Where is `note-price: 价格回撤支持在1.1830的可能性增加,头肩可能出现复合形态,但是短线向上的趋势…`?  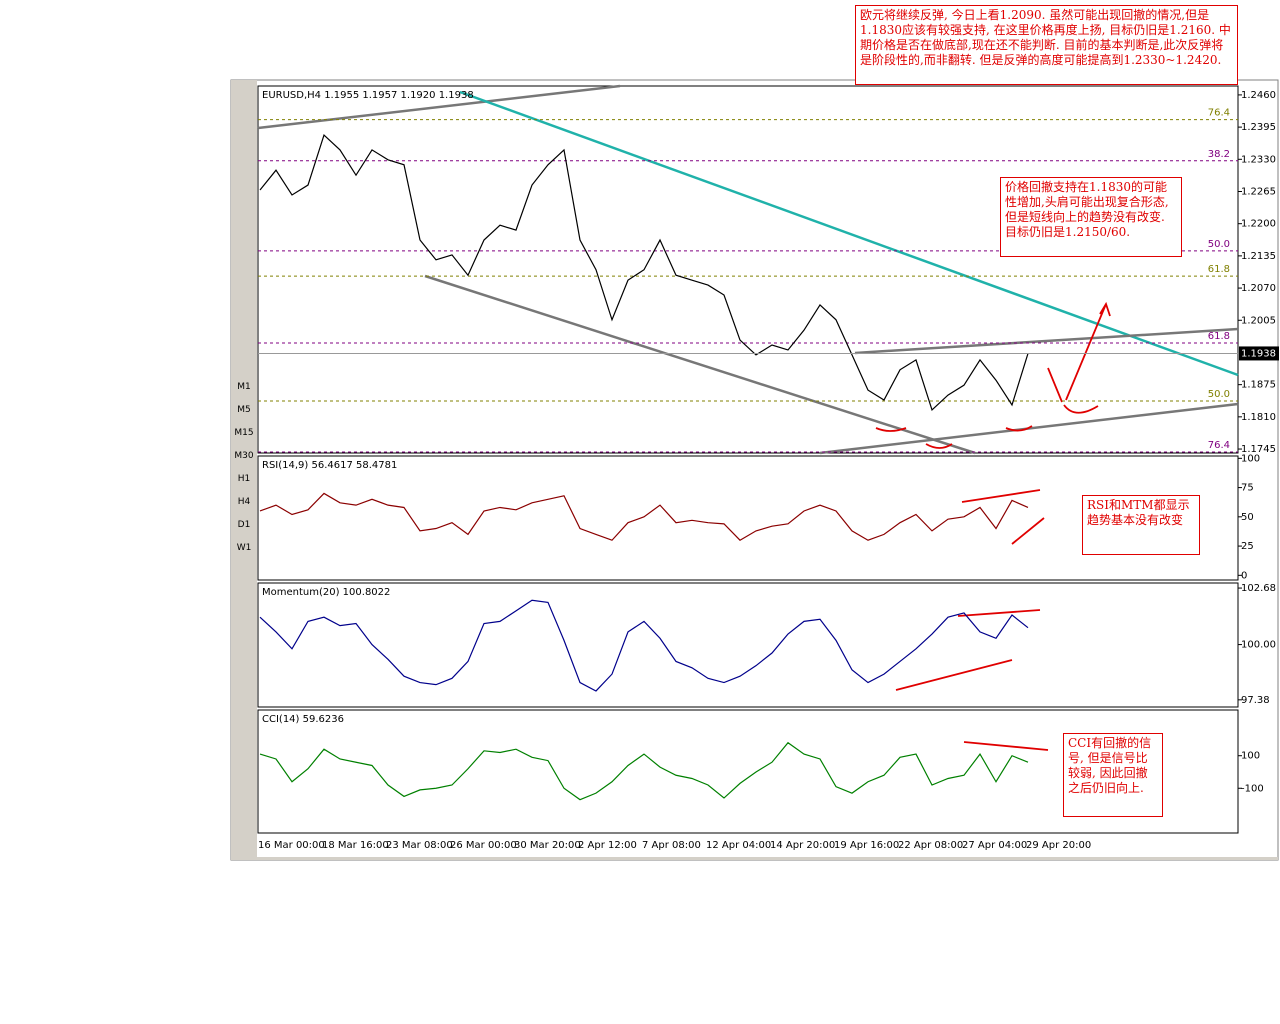
note-price: 价格回撤支持在1.1830的可能性增加,头肩可能出现复合形态,但是短线向上的趋势… is located at coordinates (1091, 217).